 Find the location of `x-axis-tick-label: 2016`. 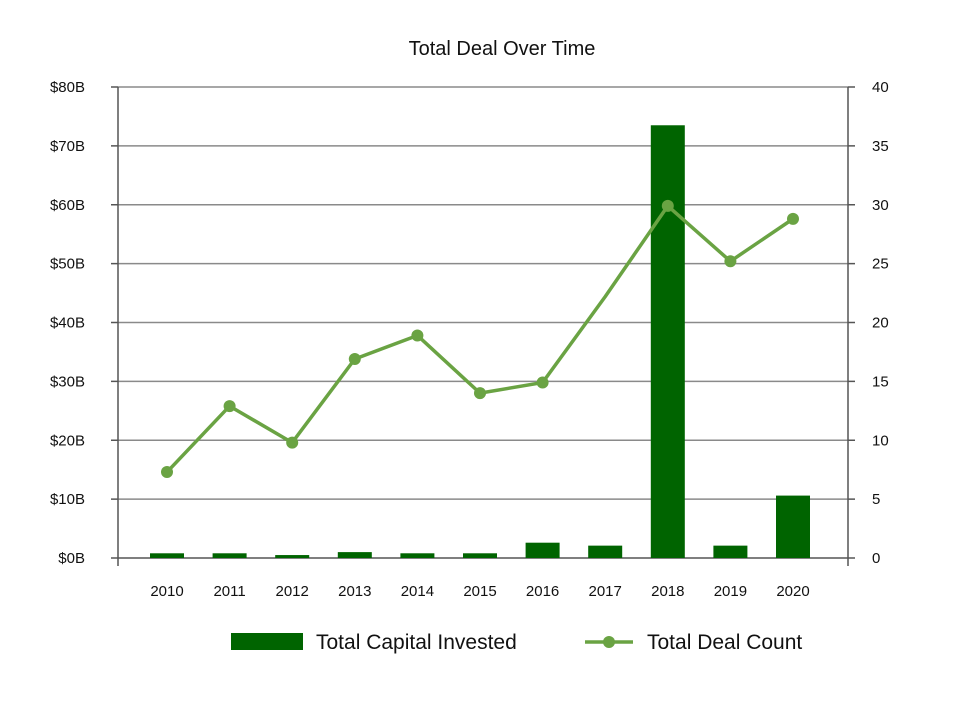

x-axis-tick-label: 2016 is located at coordinates (542, 591).